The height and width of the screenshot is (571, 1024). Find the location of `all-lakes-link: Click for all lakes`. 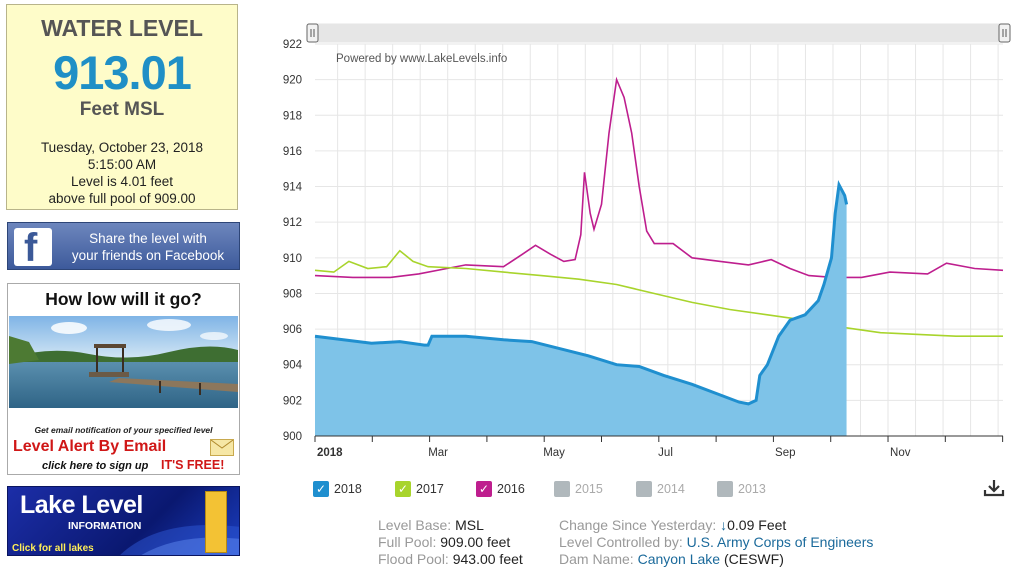

all-lakes-link: Click for all lakes is located at coordinates (53, 548).